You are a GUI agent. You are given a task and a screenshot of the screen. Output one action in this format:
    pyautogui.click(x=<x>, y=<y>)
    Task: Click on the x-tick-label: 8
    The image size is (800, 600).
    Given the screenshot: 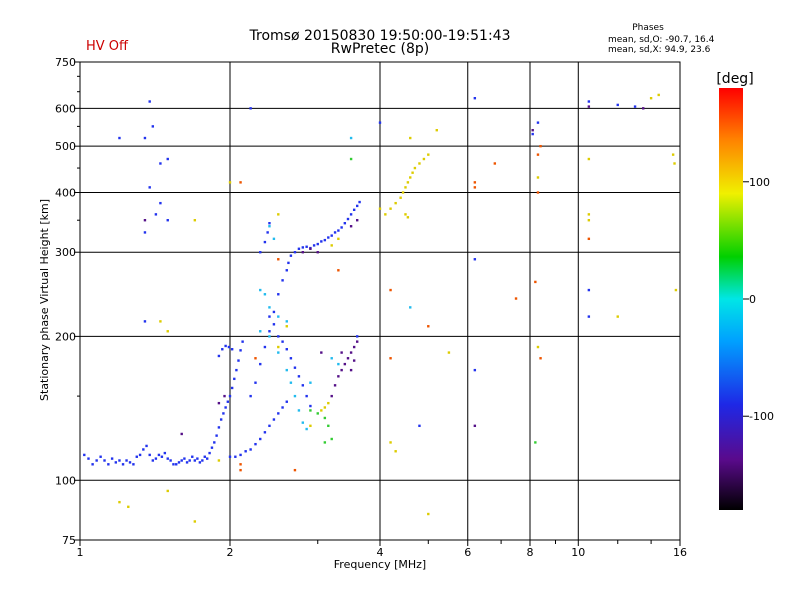 What is the action you would take?
    pyautogui.click(x=530, y=552)
    